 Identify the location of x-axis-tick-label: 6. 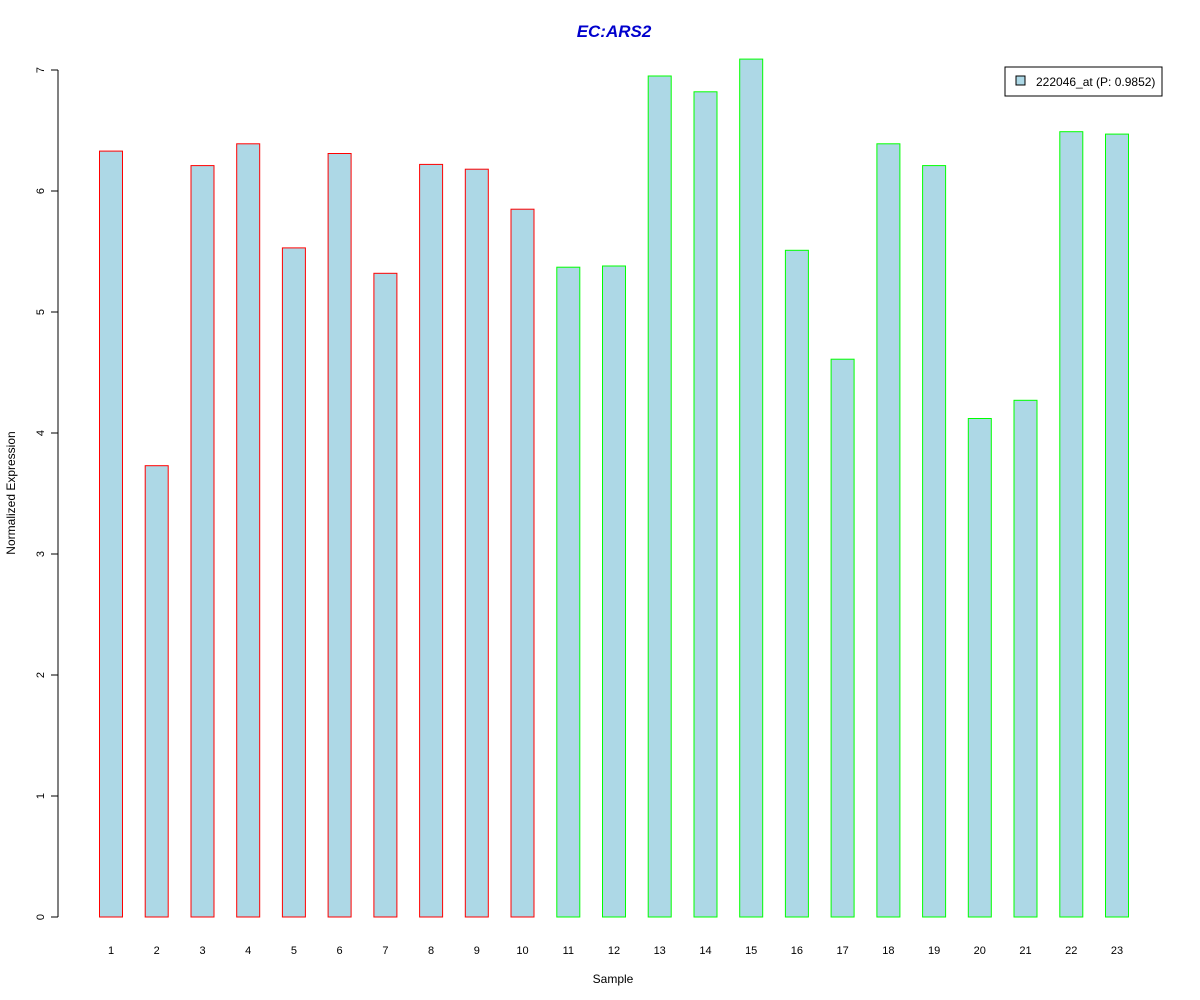
(340, 951).